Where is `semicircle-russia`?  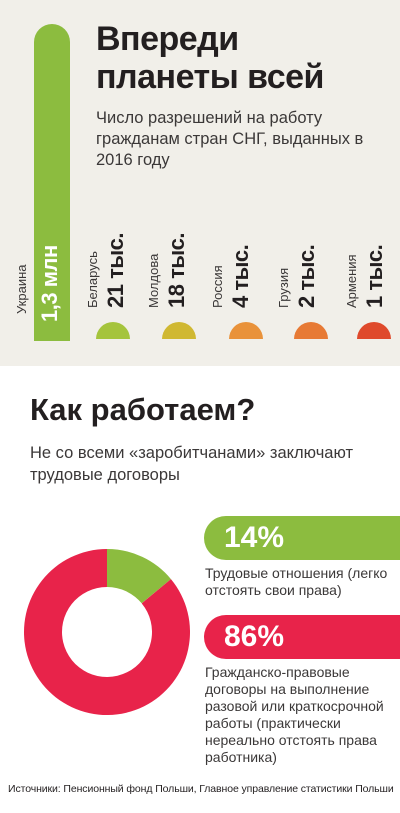 semicircle-russia is located at coordinates (246, 330).